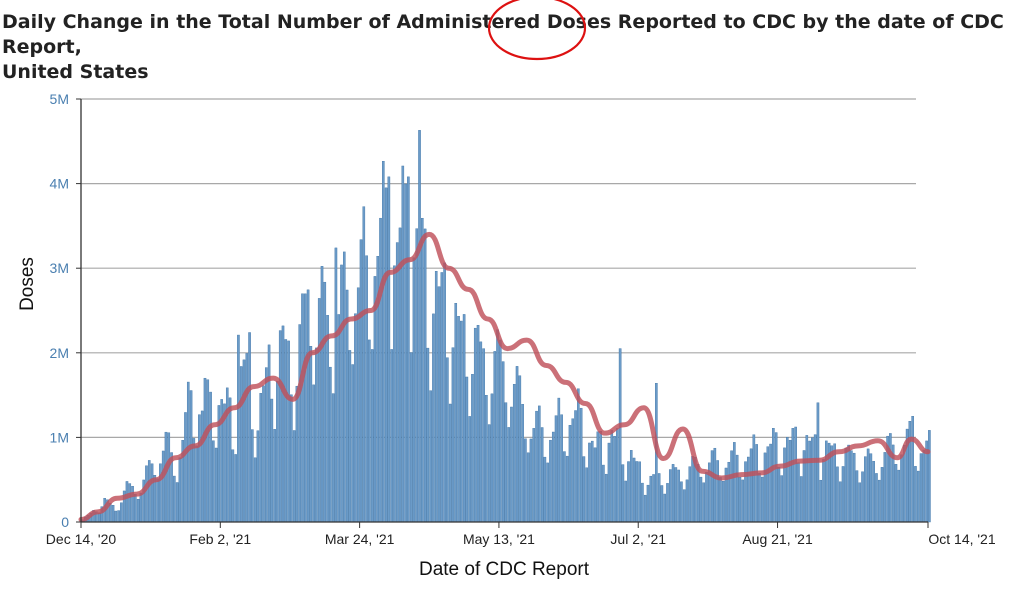 The height and width of the screenshot is (610, 1024). Describe the element at coordinates (499, 539) in the screenshot. I see `x-tick-label: May 13, '21` at that location.